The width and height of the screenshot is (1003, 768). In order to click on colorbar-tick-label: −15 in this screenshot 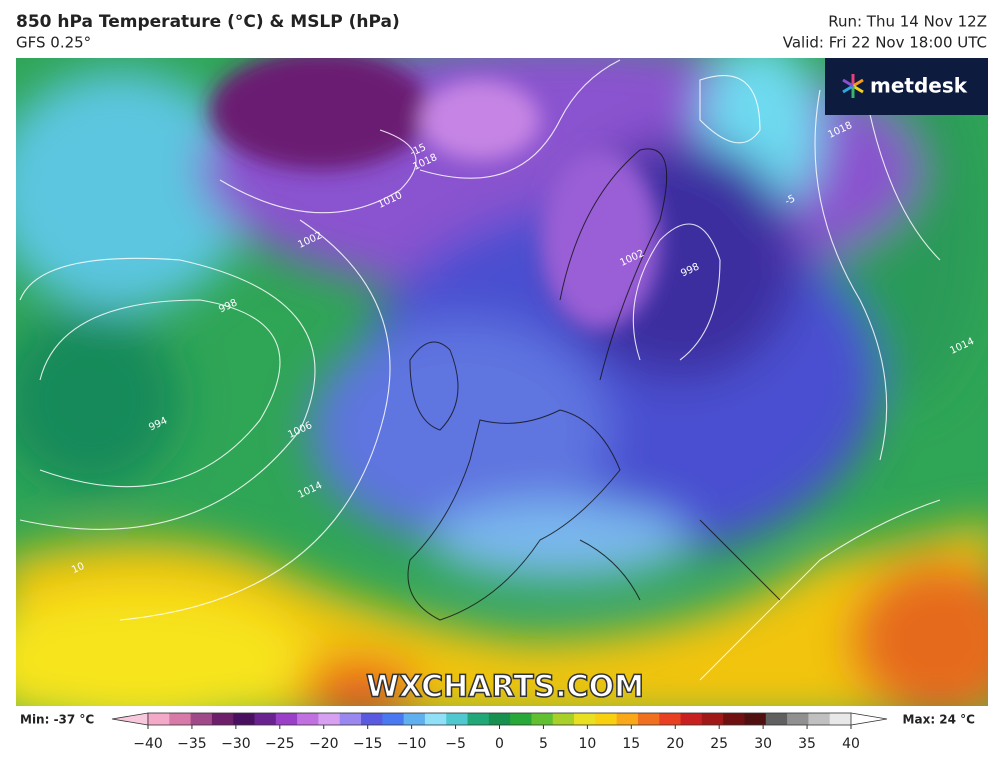, I will do `click(368, 744)`.